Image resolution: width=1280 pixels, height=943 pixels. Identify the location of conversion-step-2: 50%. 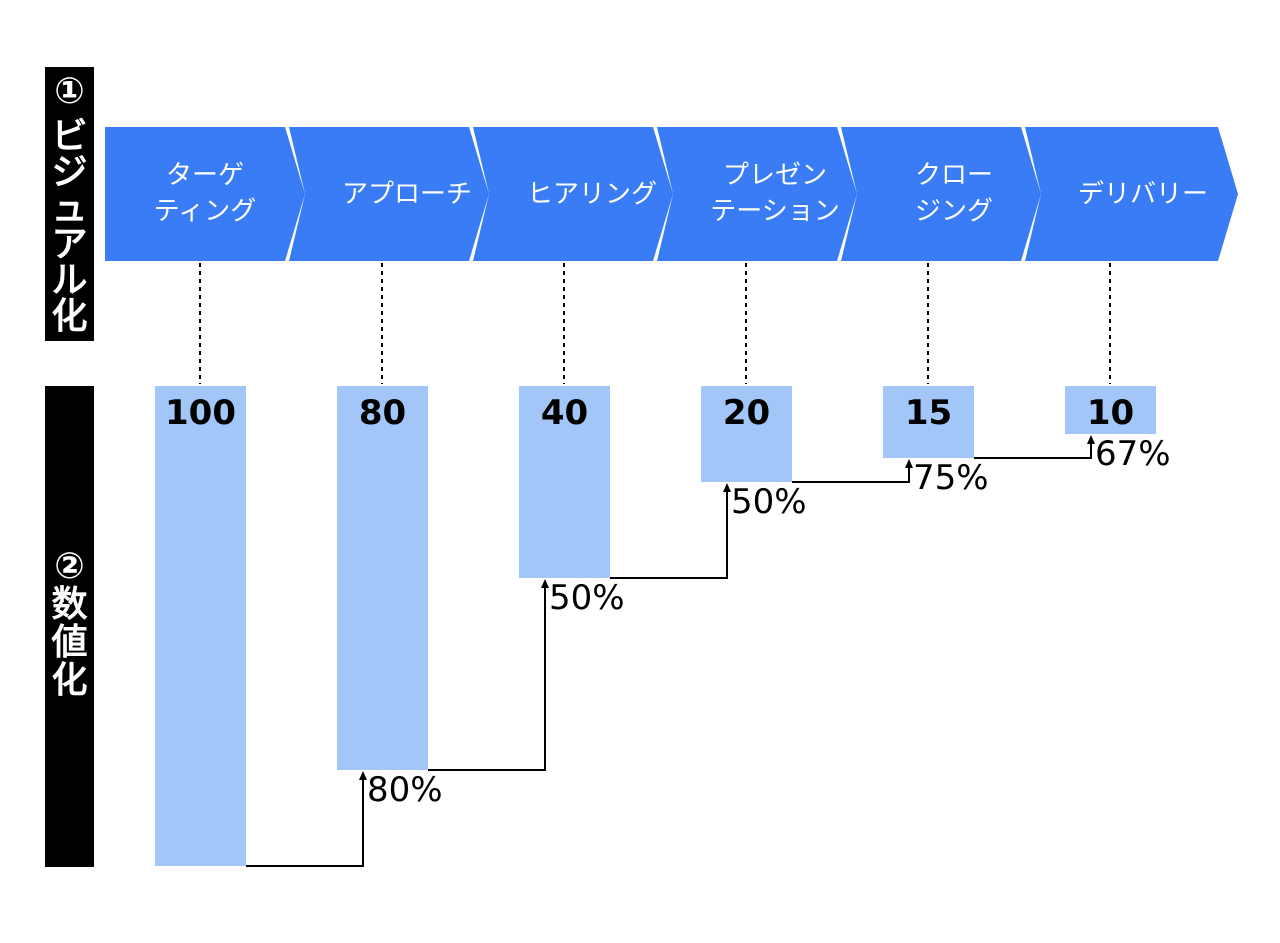
(526, 674).